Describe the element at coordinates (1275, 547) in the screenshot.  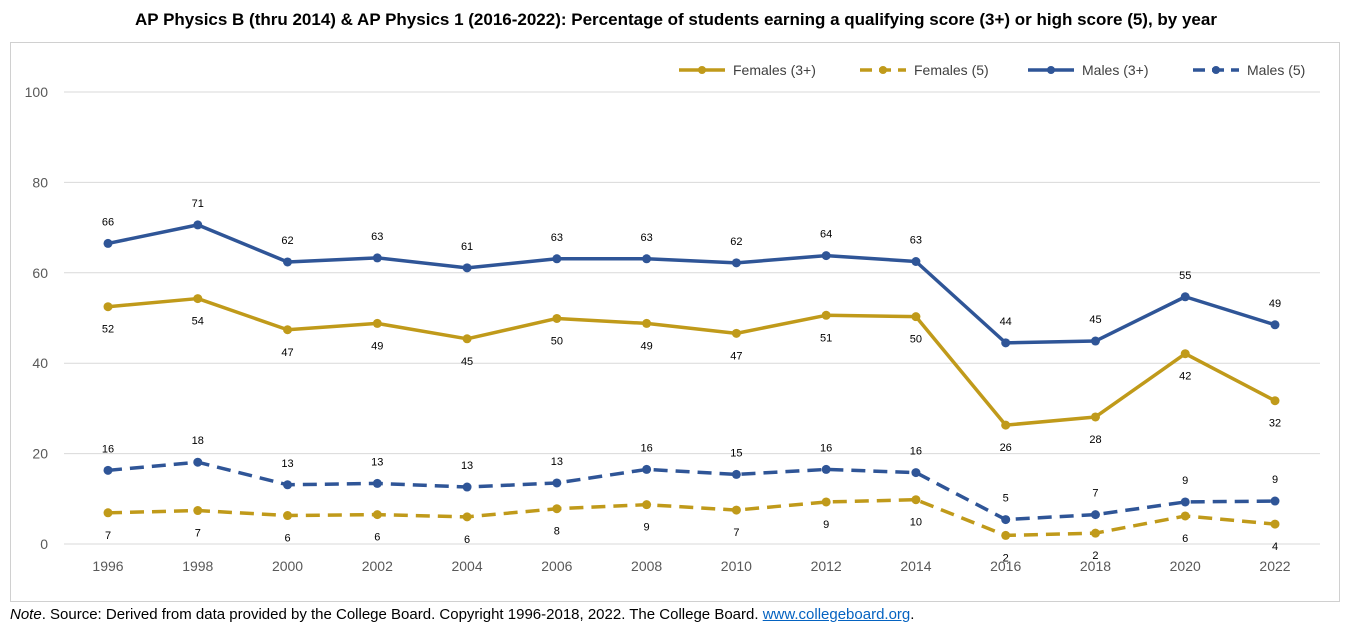
I see `data-label: 4` at that location.